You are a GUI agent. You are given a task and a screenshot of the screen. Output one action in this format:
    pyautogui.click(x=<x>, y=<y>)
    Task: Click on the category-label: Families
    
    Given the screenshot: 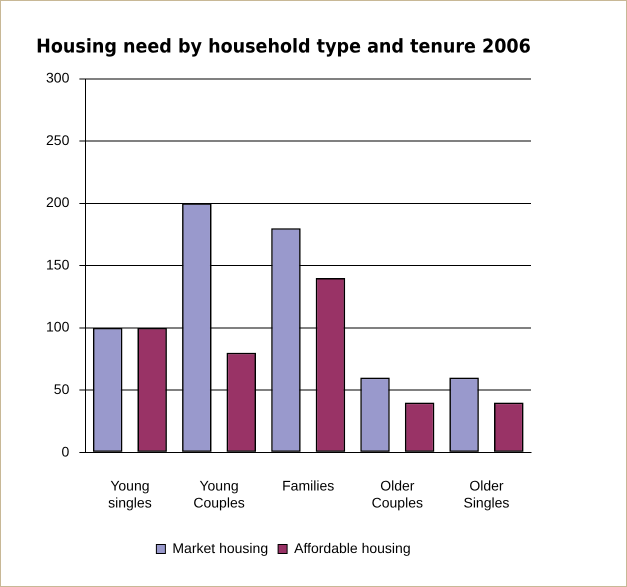 What is the action you would take?
    pyautogui.click(x=308, y=486)
    